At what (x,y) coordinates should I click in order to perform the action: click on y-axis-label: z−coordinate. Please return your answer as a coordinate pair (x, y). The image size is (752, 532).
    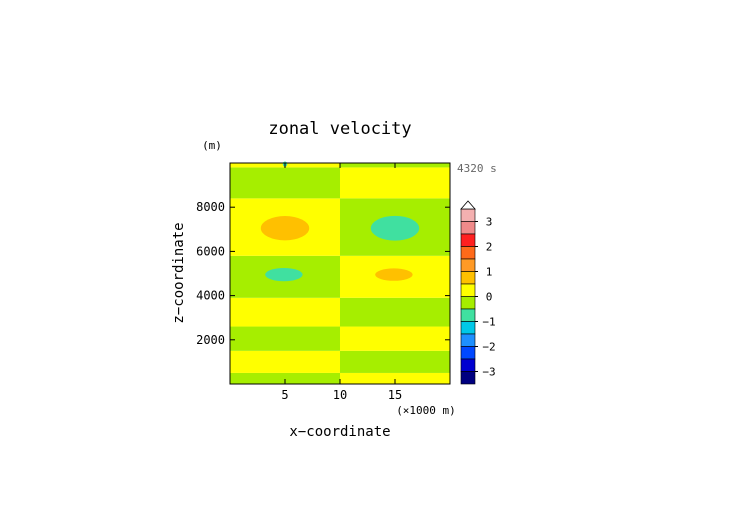
    Looking at the image, I should click on (179, 272).